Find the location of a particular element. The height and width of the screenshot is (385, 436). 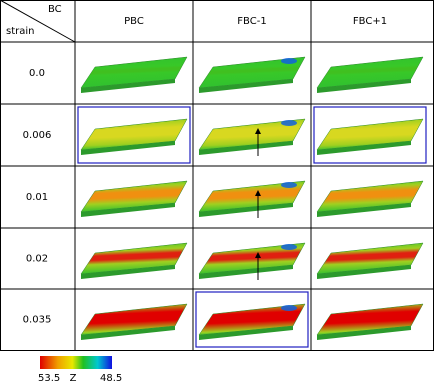

column-header: FBC+1 is located at coordinates (370, 21).